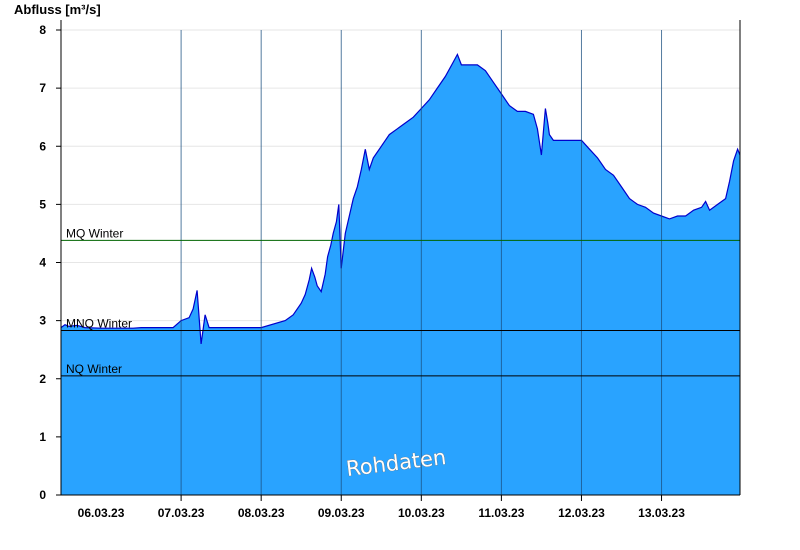 Image resolution: width=800 pixels, height=550 pixels. What do you see at coordinates (261, 513) in the screenshot?
I see `x-tick-label-08.03.23: 08.03.23` at bounding box center [261, 513].